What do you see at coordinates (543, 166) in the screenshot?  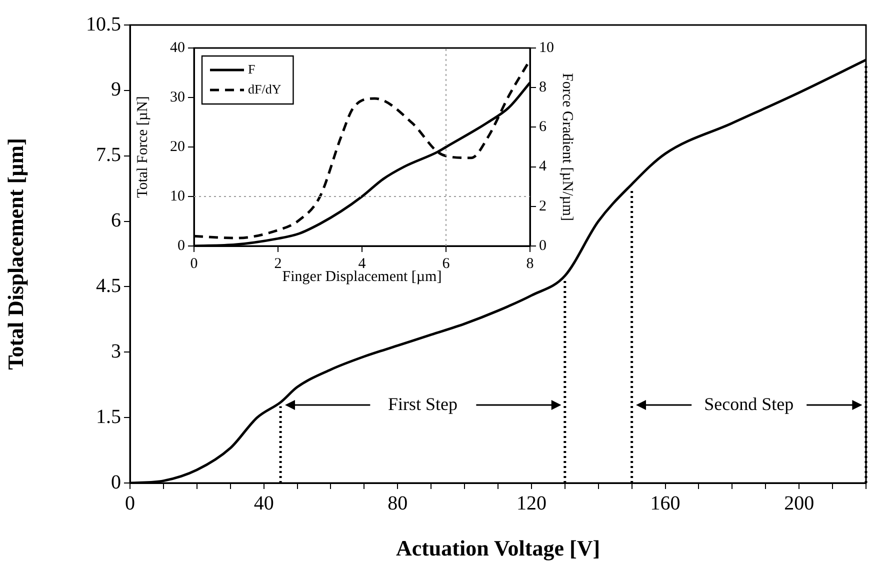 I see `y2-tick-label: 4` at bounding box center [543, 166].